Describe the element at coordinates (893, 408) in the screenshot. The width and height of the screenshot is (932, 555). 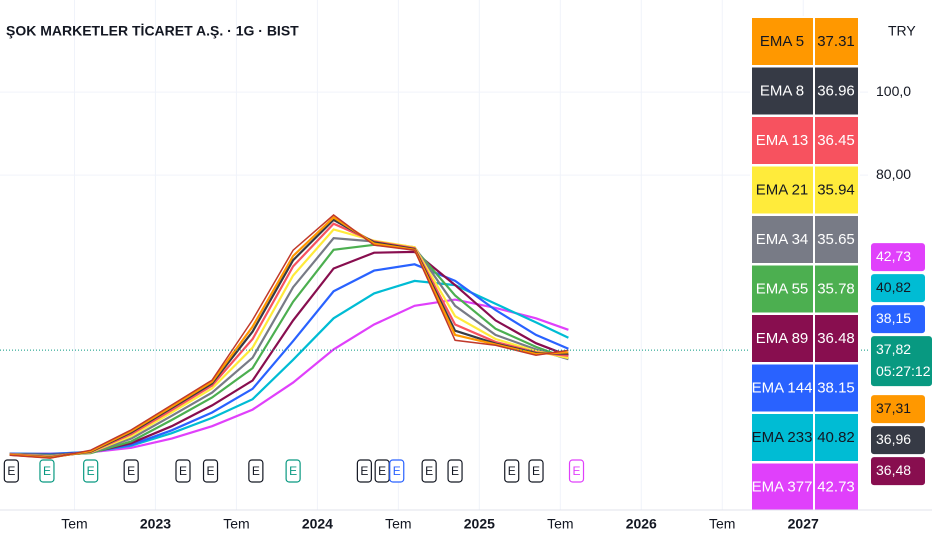
I see `price-badge-label: 37,31` at that location.